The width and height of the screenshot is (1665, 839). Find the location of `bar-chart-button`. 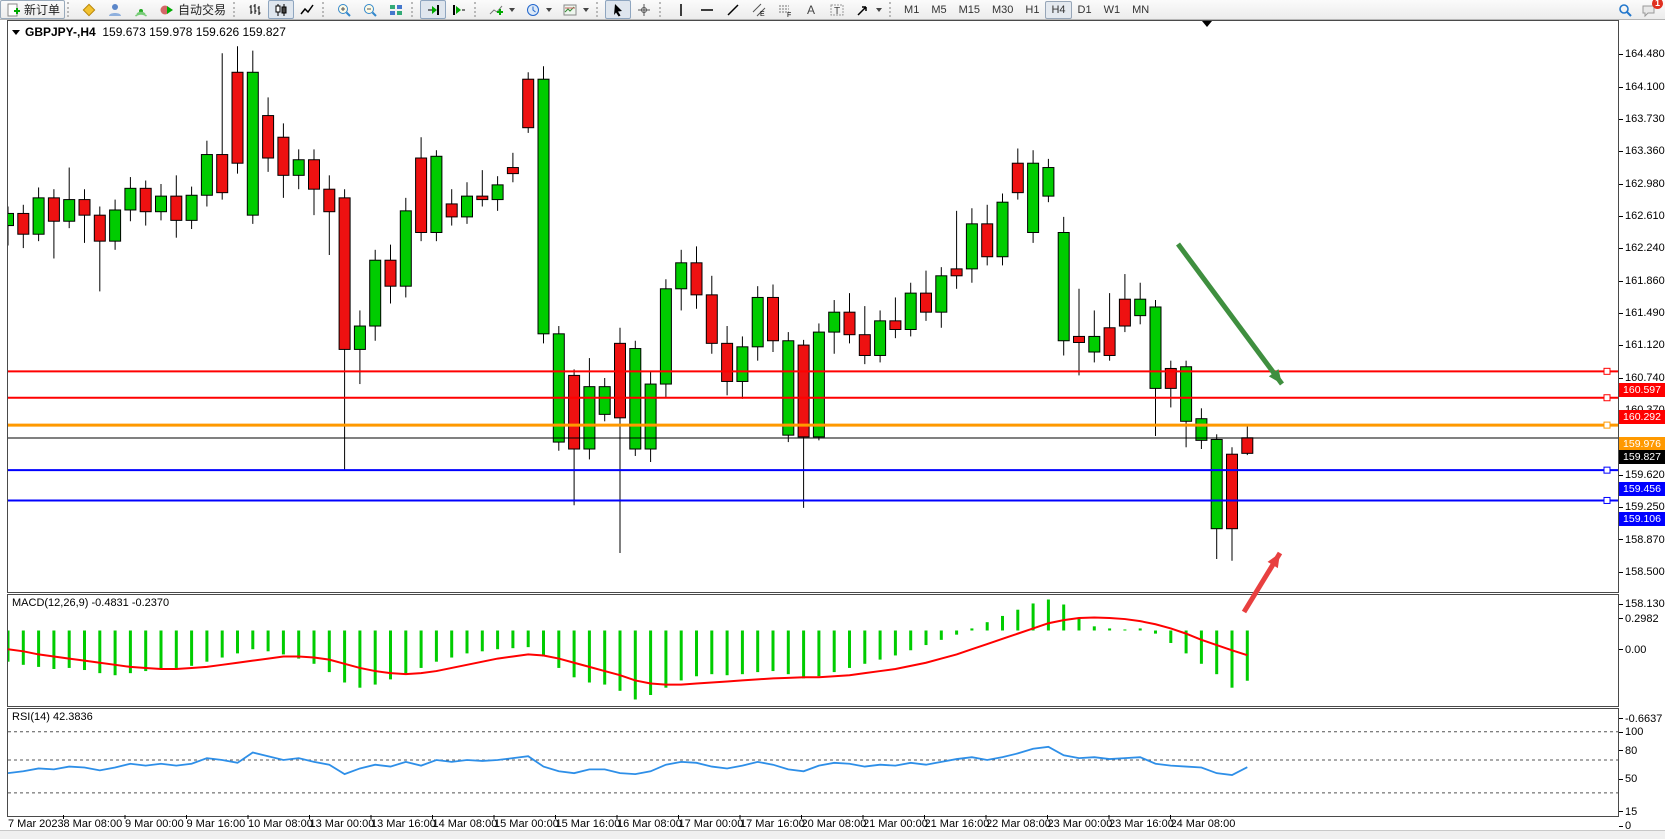

bar-chart-button is located at coordinates (255, 9).